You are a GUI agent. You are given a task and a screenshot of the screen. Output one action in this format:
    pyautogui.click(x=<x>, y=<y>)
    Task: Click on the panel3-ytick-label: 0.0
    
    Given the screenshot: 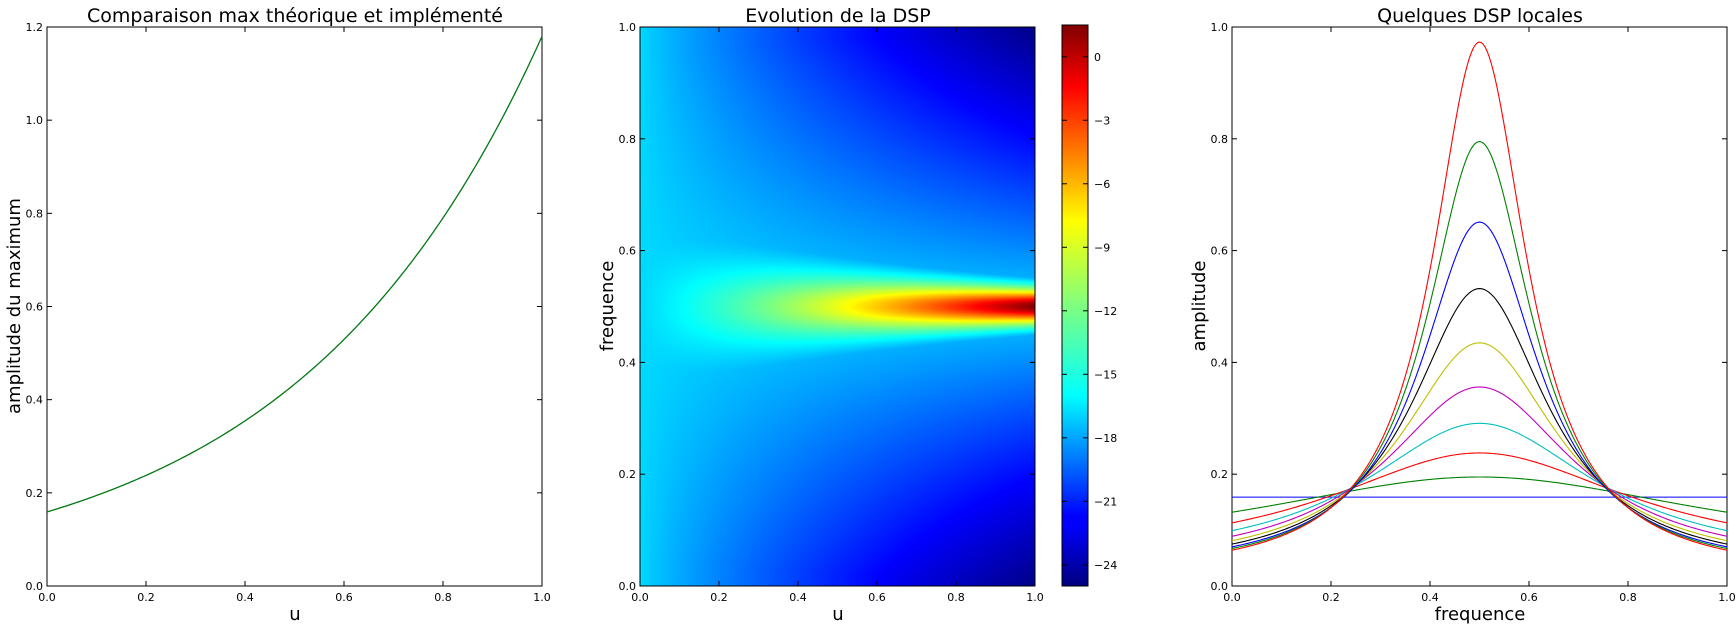 What is the action you would take?
    pyautogui.click(x=1220, y=586)
    